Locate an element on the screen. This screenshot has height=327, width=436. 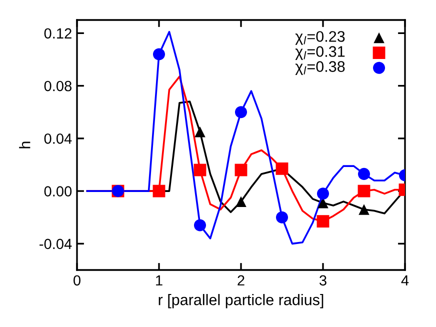
x-tick-label: 0 is located at coordinates (77, 280).